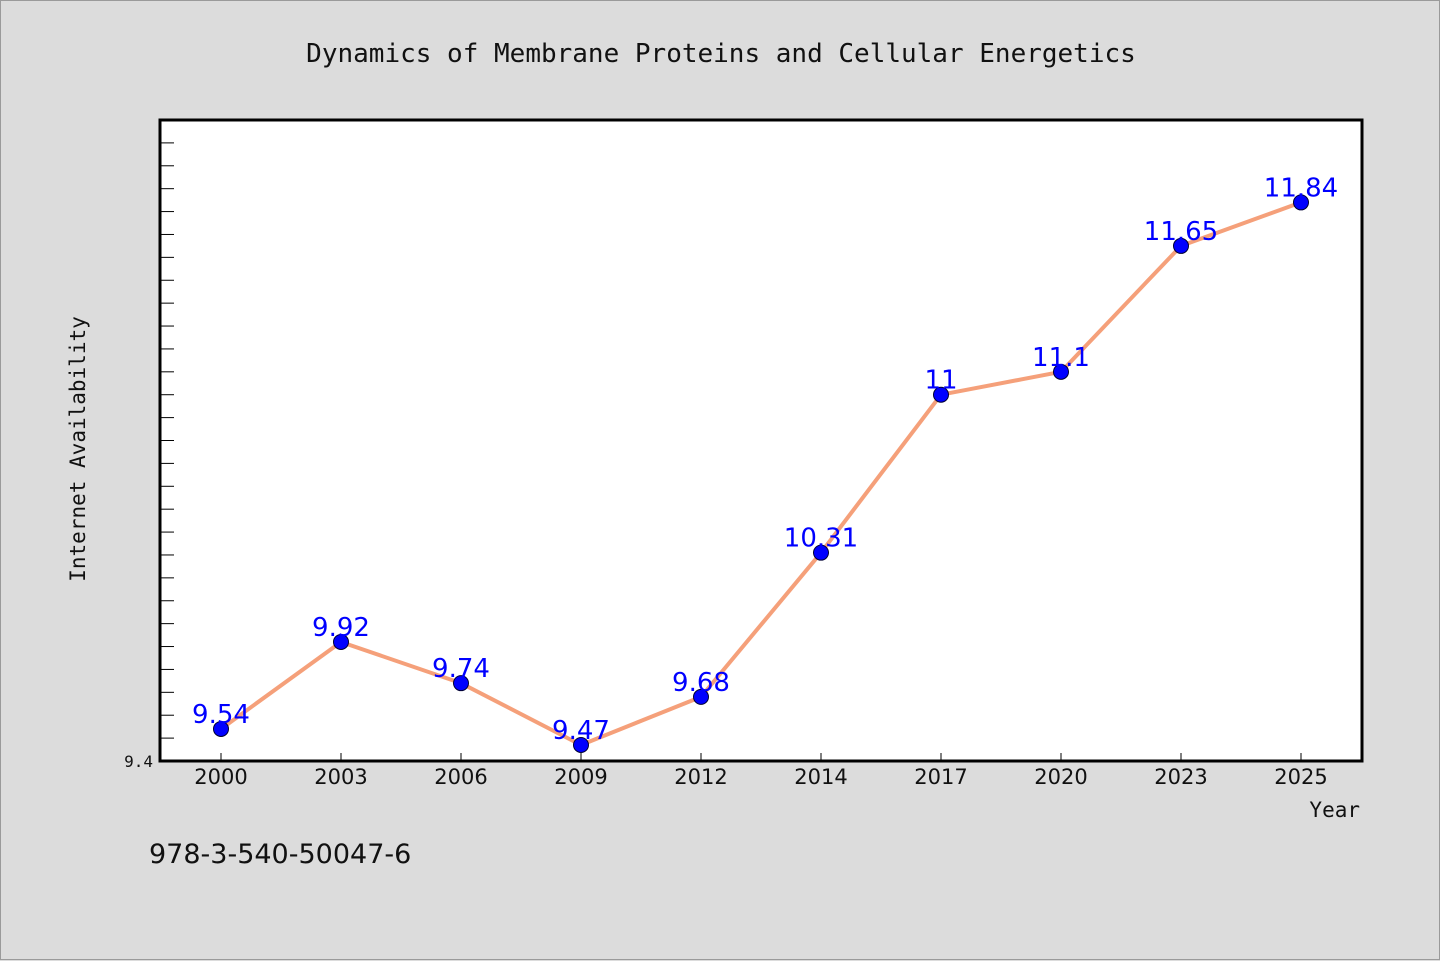 The image size is (1440, 961). What do you see at coordinates (220, 777) in the screenshot?
I see `x-tick-label: 2000` at bounding box center [220, 777].